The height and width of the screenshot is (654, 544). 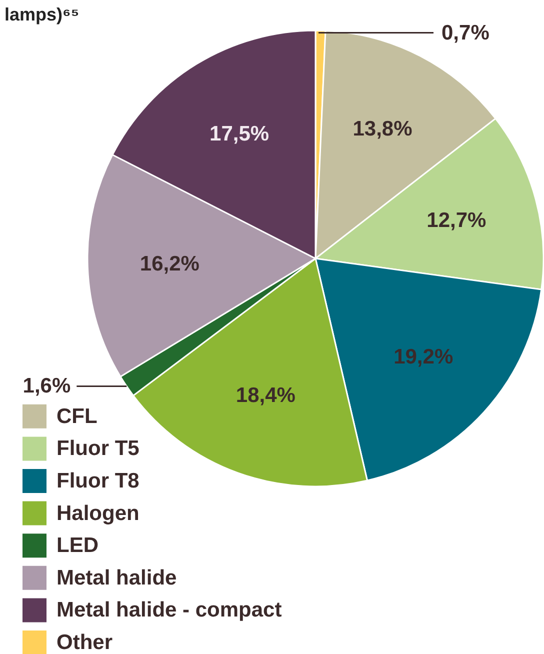 What do you see at coordinates (42, 14) in the screenshot?
I see `chart-title: lamps)⁶⁵` at bounding box center [42, 14].